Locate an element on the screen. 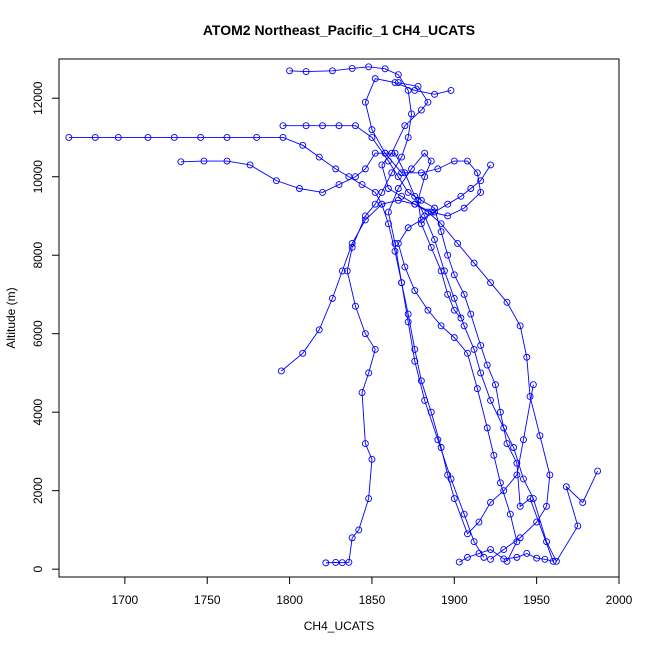 The width and height of the screenshot is (650, 650). x-axis: 1700 1750 1800 1850 1900 1950 2000 is located at coordinates (372, 591).